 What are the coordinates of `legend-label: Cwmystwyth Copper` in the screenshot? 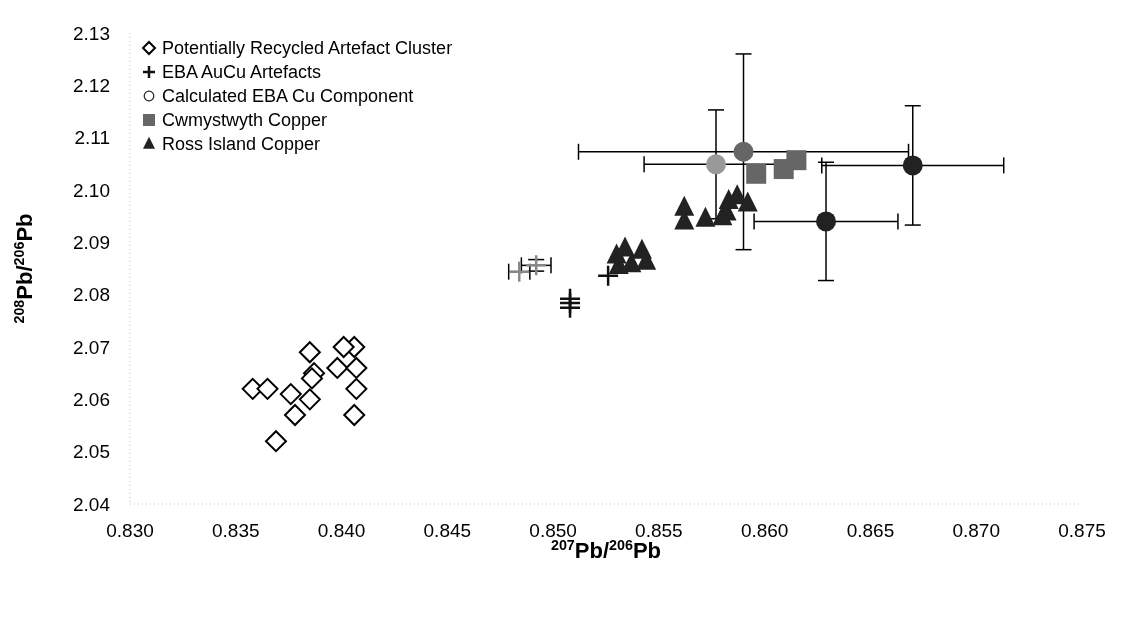 It's located at (245, 120).